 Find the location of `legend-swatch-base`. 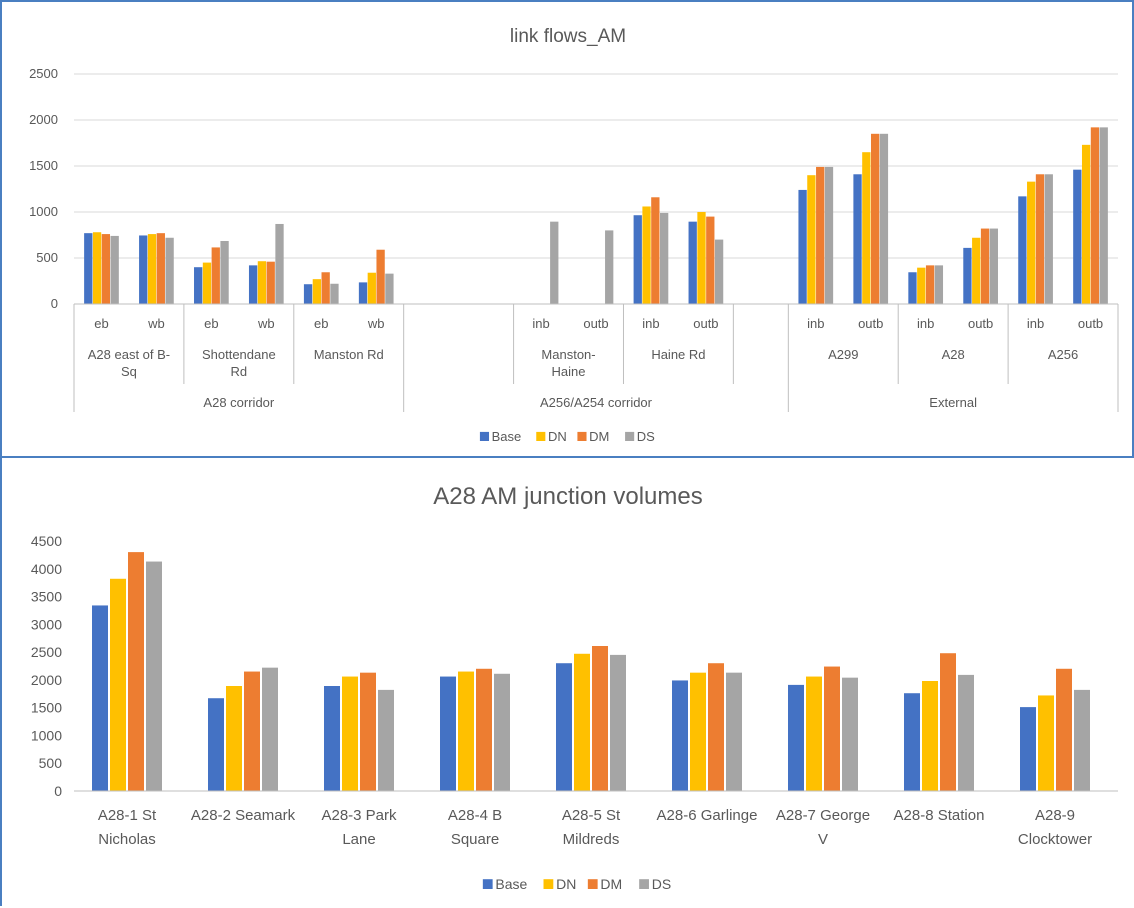

legend-swatch-base is located at coordinates (484, 436).